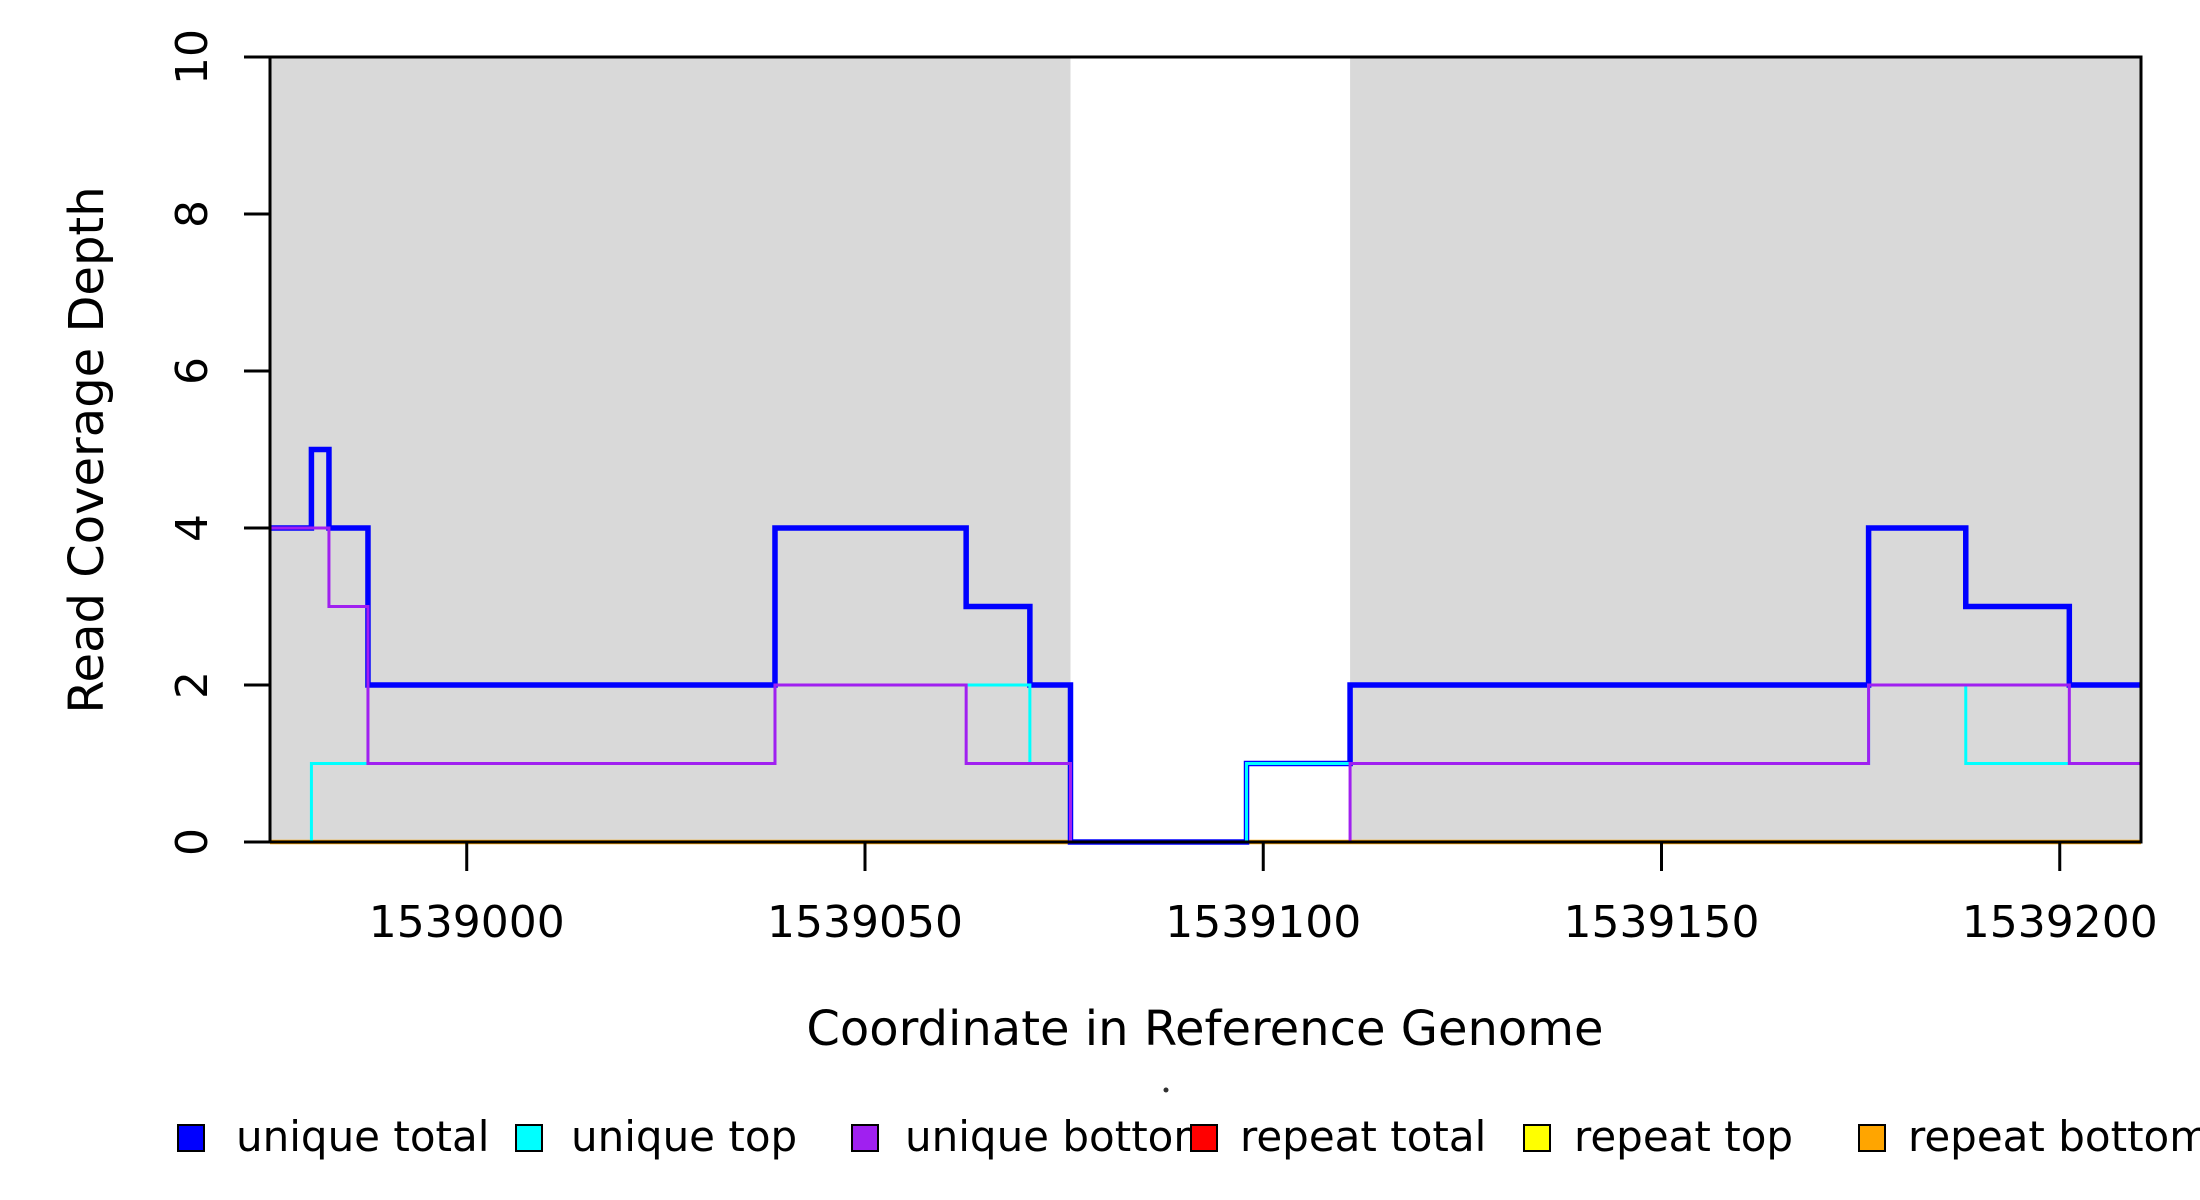 The width and height of the screenshot is (2200, 1200). What do you see at coordinates (1166, 1090) in the screenshot?
I see `stray-dot-artifact` at bounding box center [1166, 1090].